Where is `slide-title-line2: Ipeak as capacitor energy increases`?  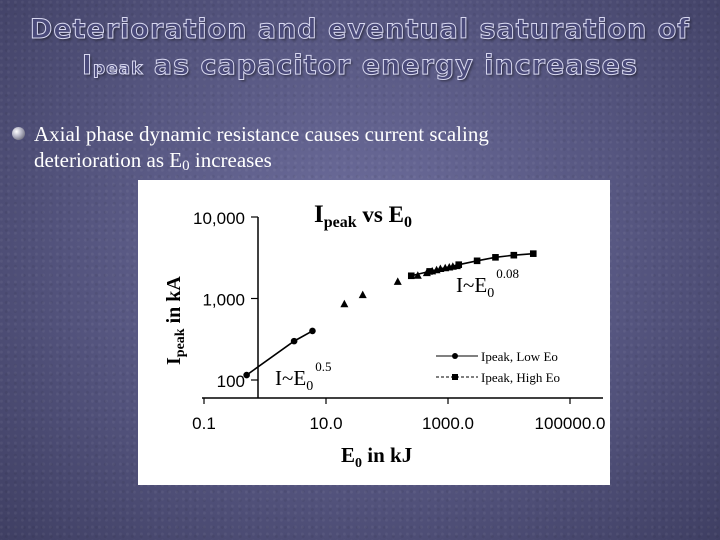
slide-title-line2: Ipeak as capacitor energy increases is located at coordinates (360, 66).